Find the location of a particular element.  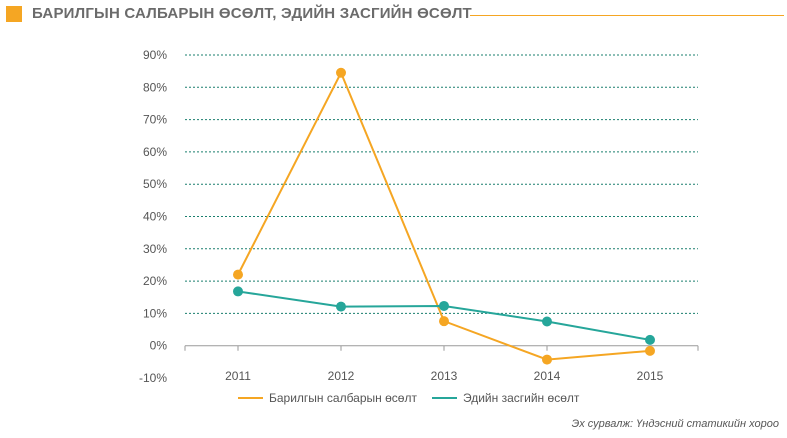

legend-label-1: Барилгын салбарын өсөлт is located at coordinates (343, 398).